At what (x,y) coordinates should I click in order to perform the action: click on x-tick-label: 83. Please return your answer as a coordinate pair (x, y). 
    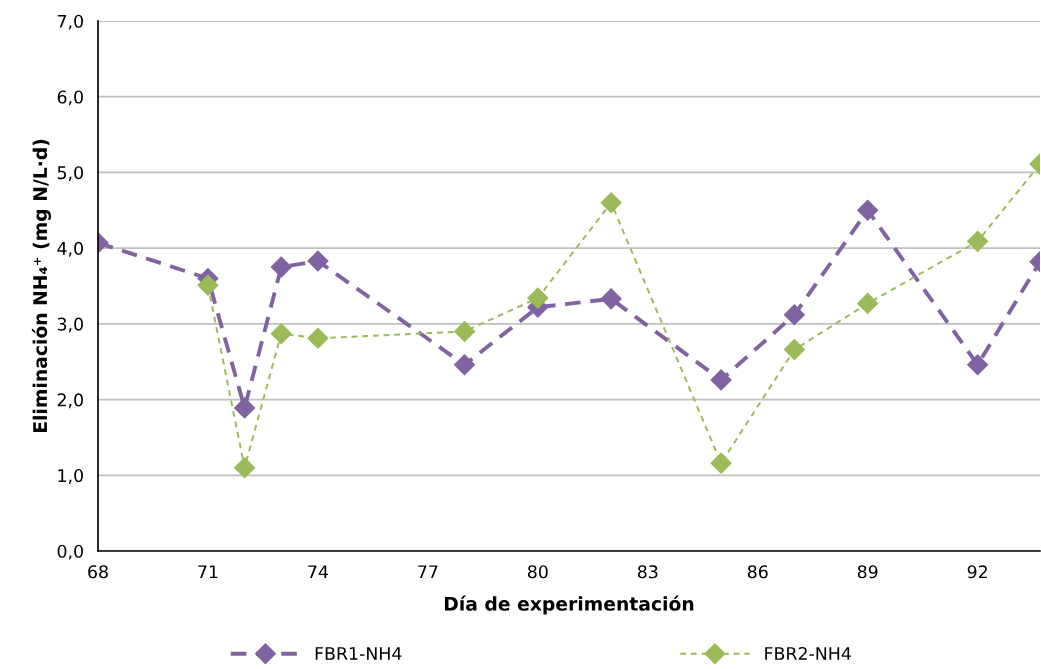
    Looking at the image, I should click on (647, 572).